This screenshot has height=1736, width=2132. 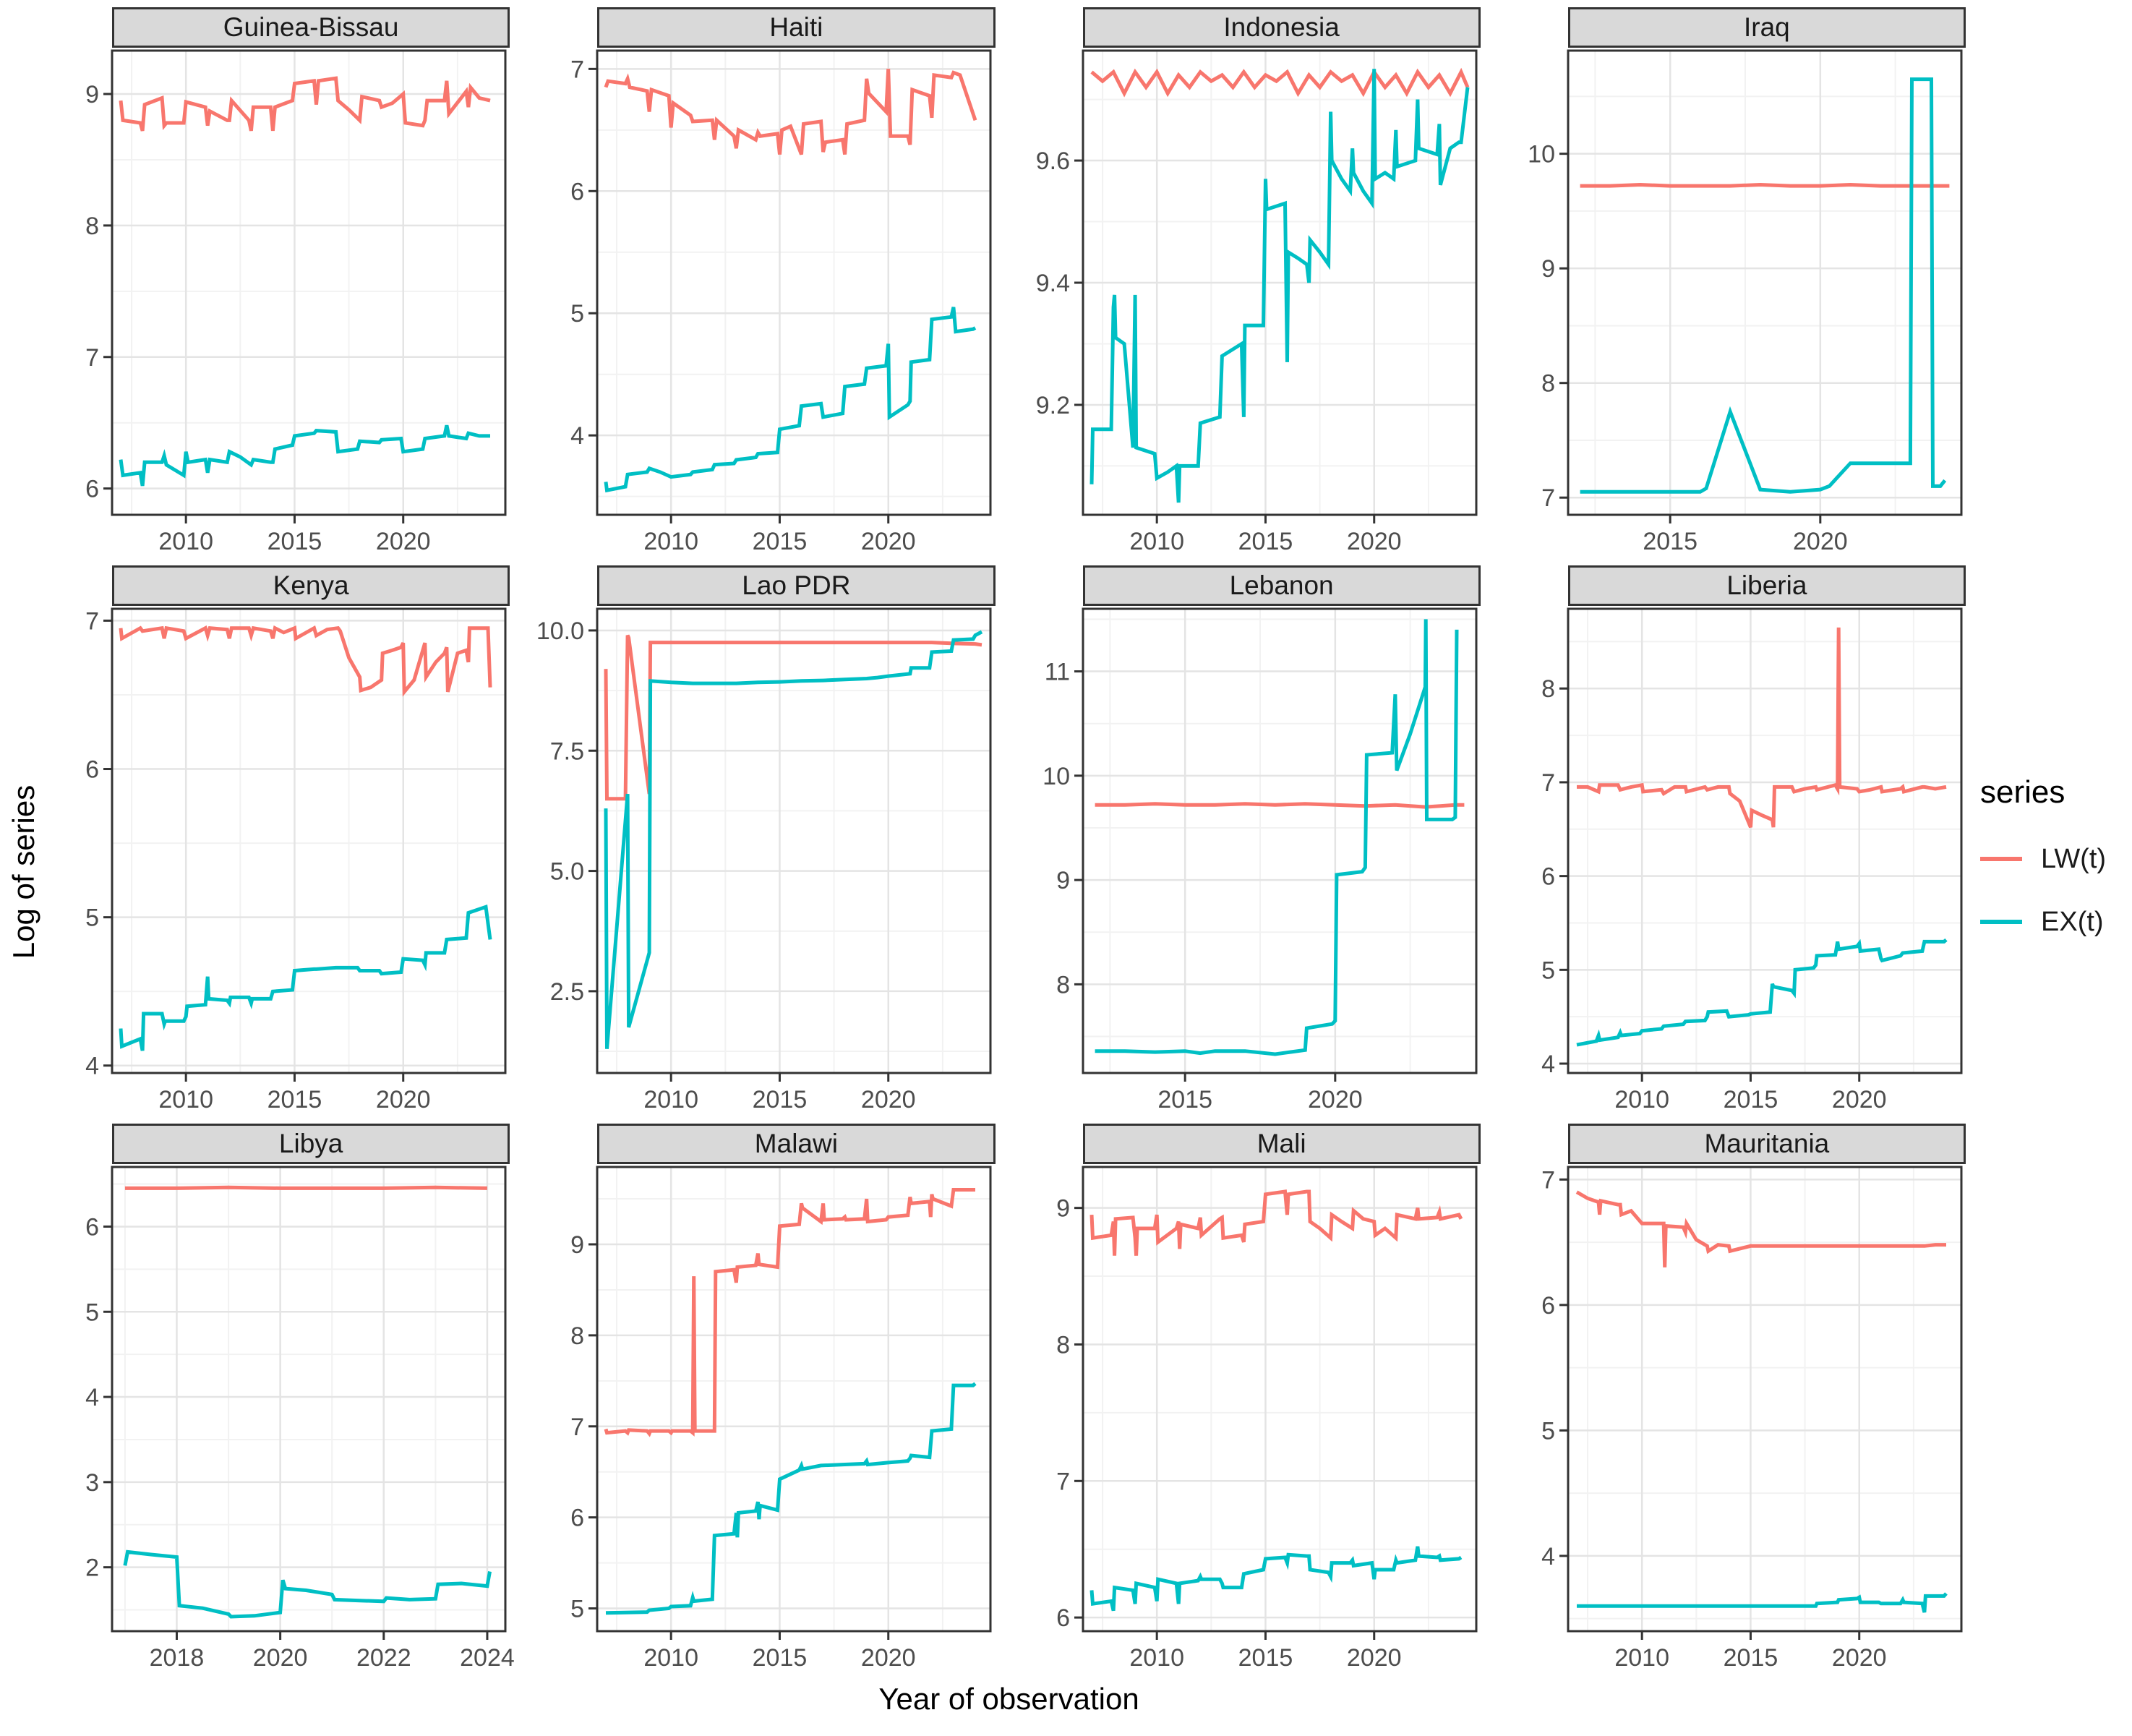 I want to click on facet-title: Kenya, so click(x=311, y=585).